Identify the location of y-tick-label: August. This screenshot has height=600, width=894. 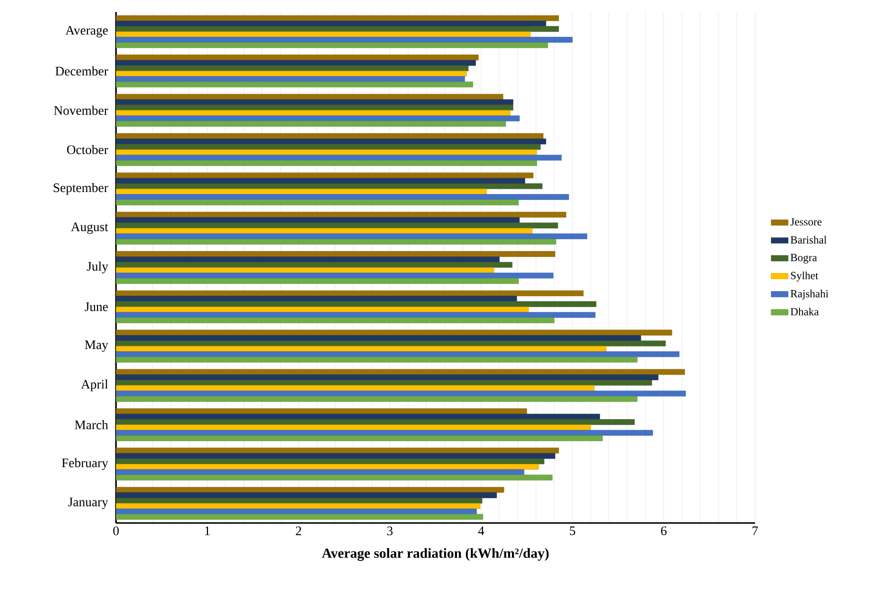
(89, 228).